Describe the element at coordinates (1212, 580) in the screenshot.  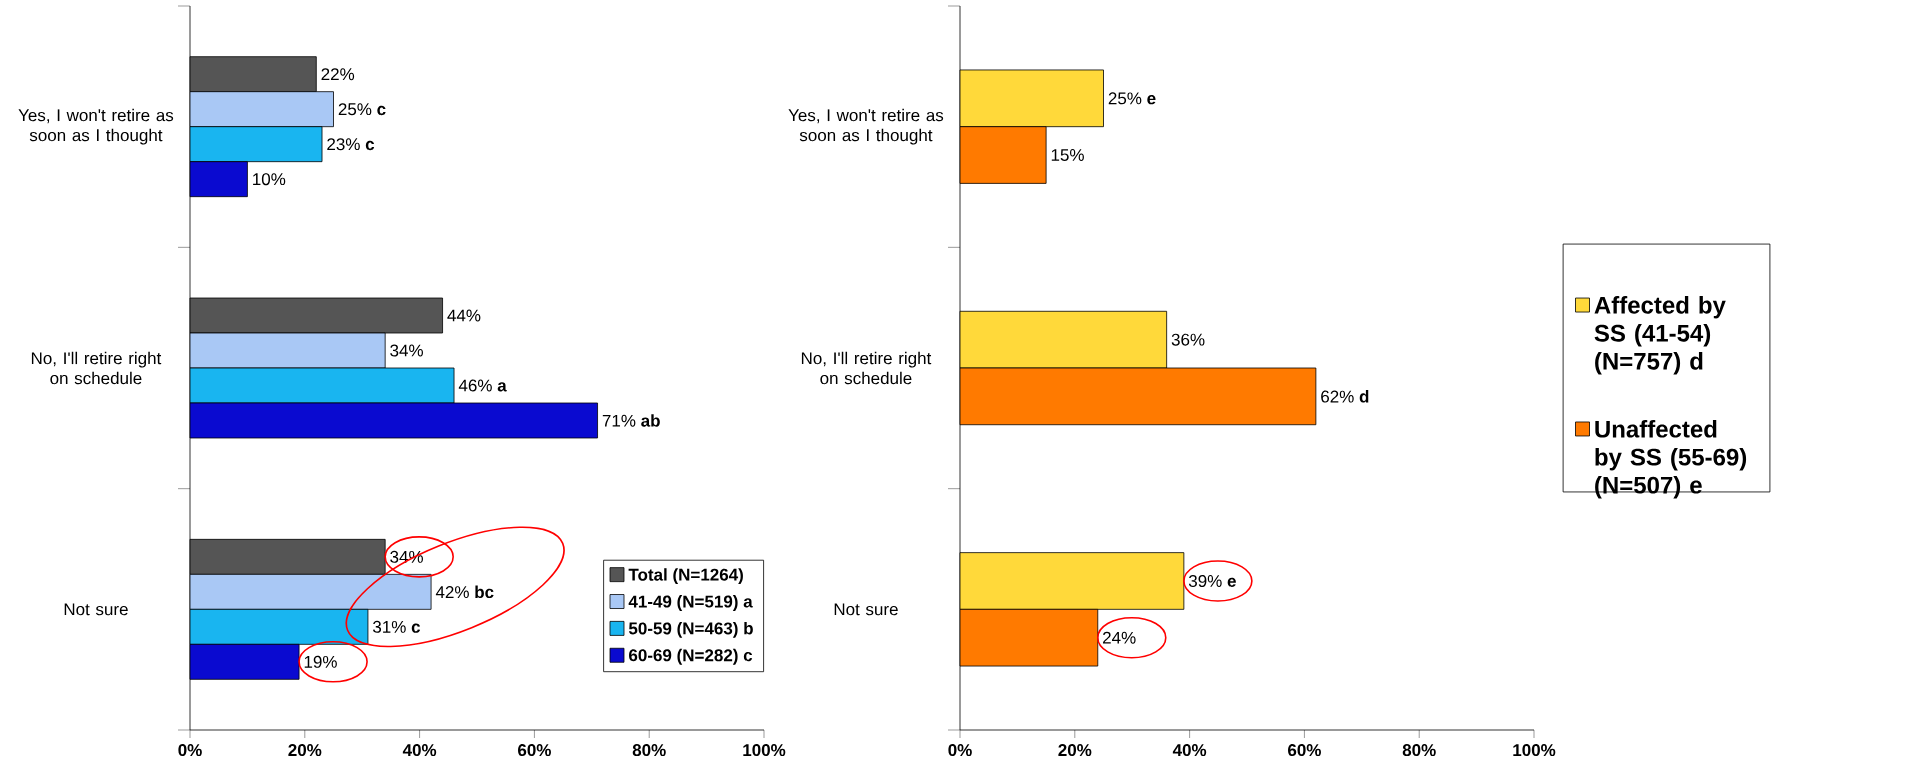
I see `data-label: 39% e` at that location.